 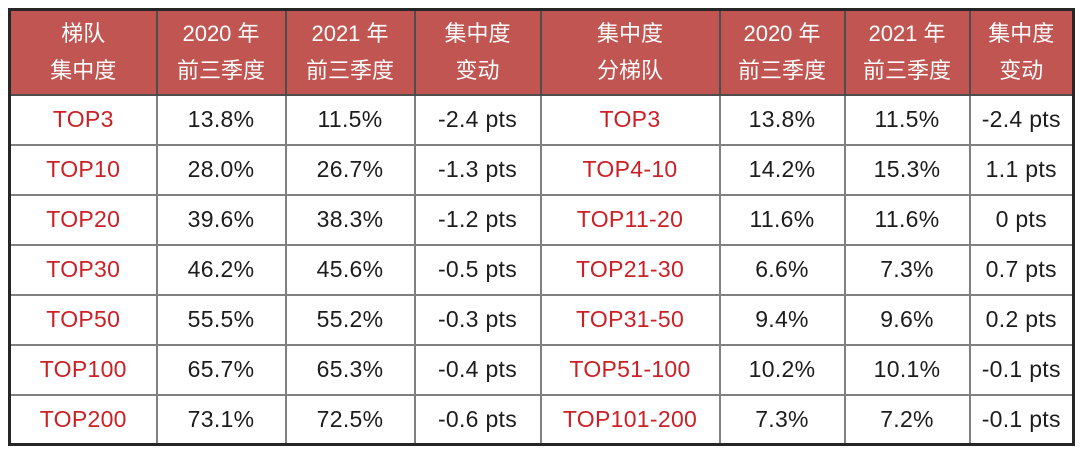 I want to click on band-tier-cell: TOP3, so click(x=630, y=119).